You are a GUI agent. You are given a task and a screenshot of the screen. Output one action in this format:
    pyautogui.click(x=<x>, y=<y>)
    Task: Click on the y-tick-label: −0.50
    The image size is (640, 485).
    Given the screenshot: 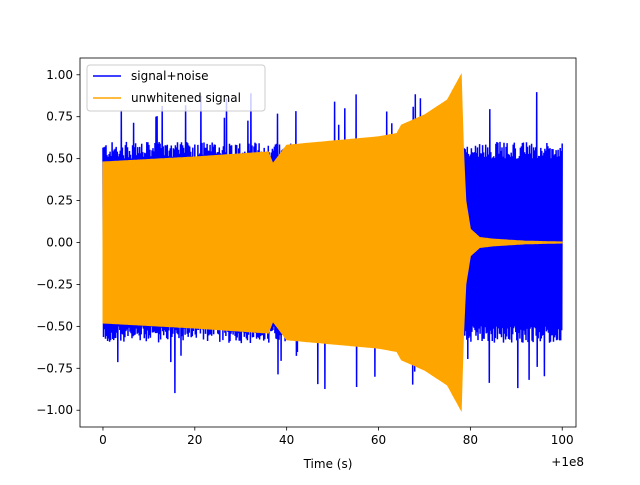 What is the action you would take?
    pyautogui.click(x=54, y=326)
    